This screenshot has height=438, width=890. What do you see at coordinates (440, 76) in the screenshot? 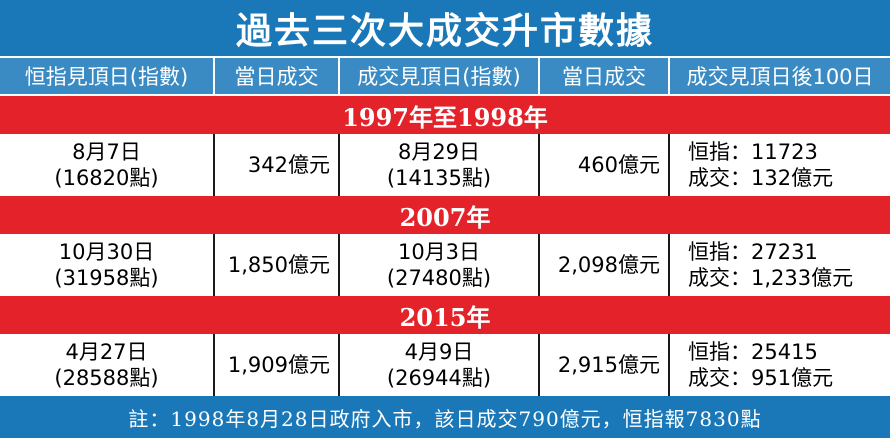
I see `header-turnover-peak: 成交見頂日(指數)` at bounding box center [440, 76].